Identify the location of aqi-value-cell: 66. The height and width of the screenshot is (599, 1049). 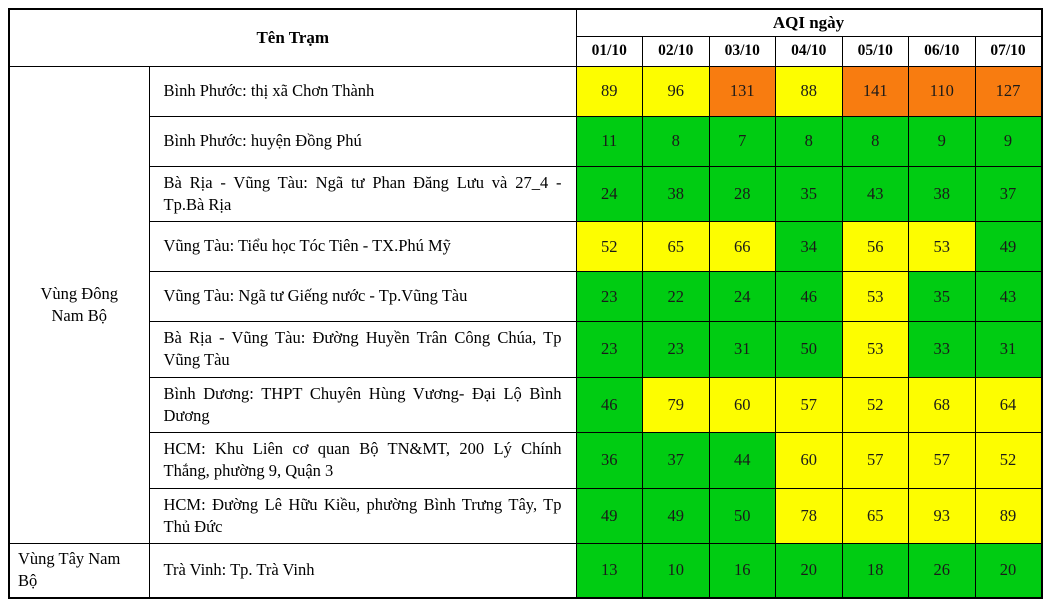
(742, 247).